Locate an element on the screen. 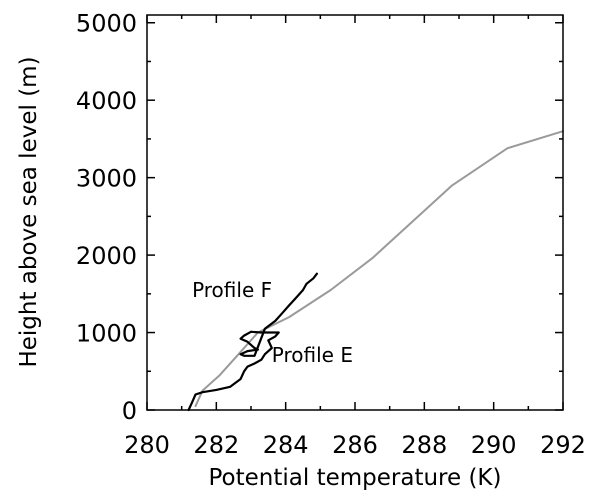 The height and width of the screenshot is (493, 591). y-tick-label: 2000 is located at coordinates (106, 256).